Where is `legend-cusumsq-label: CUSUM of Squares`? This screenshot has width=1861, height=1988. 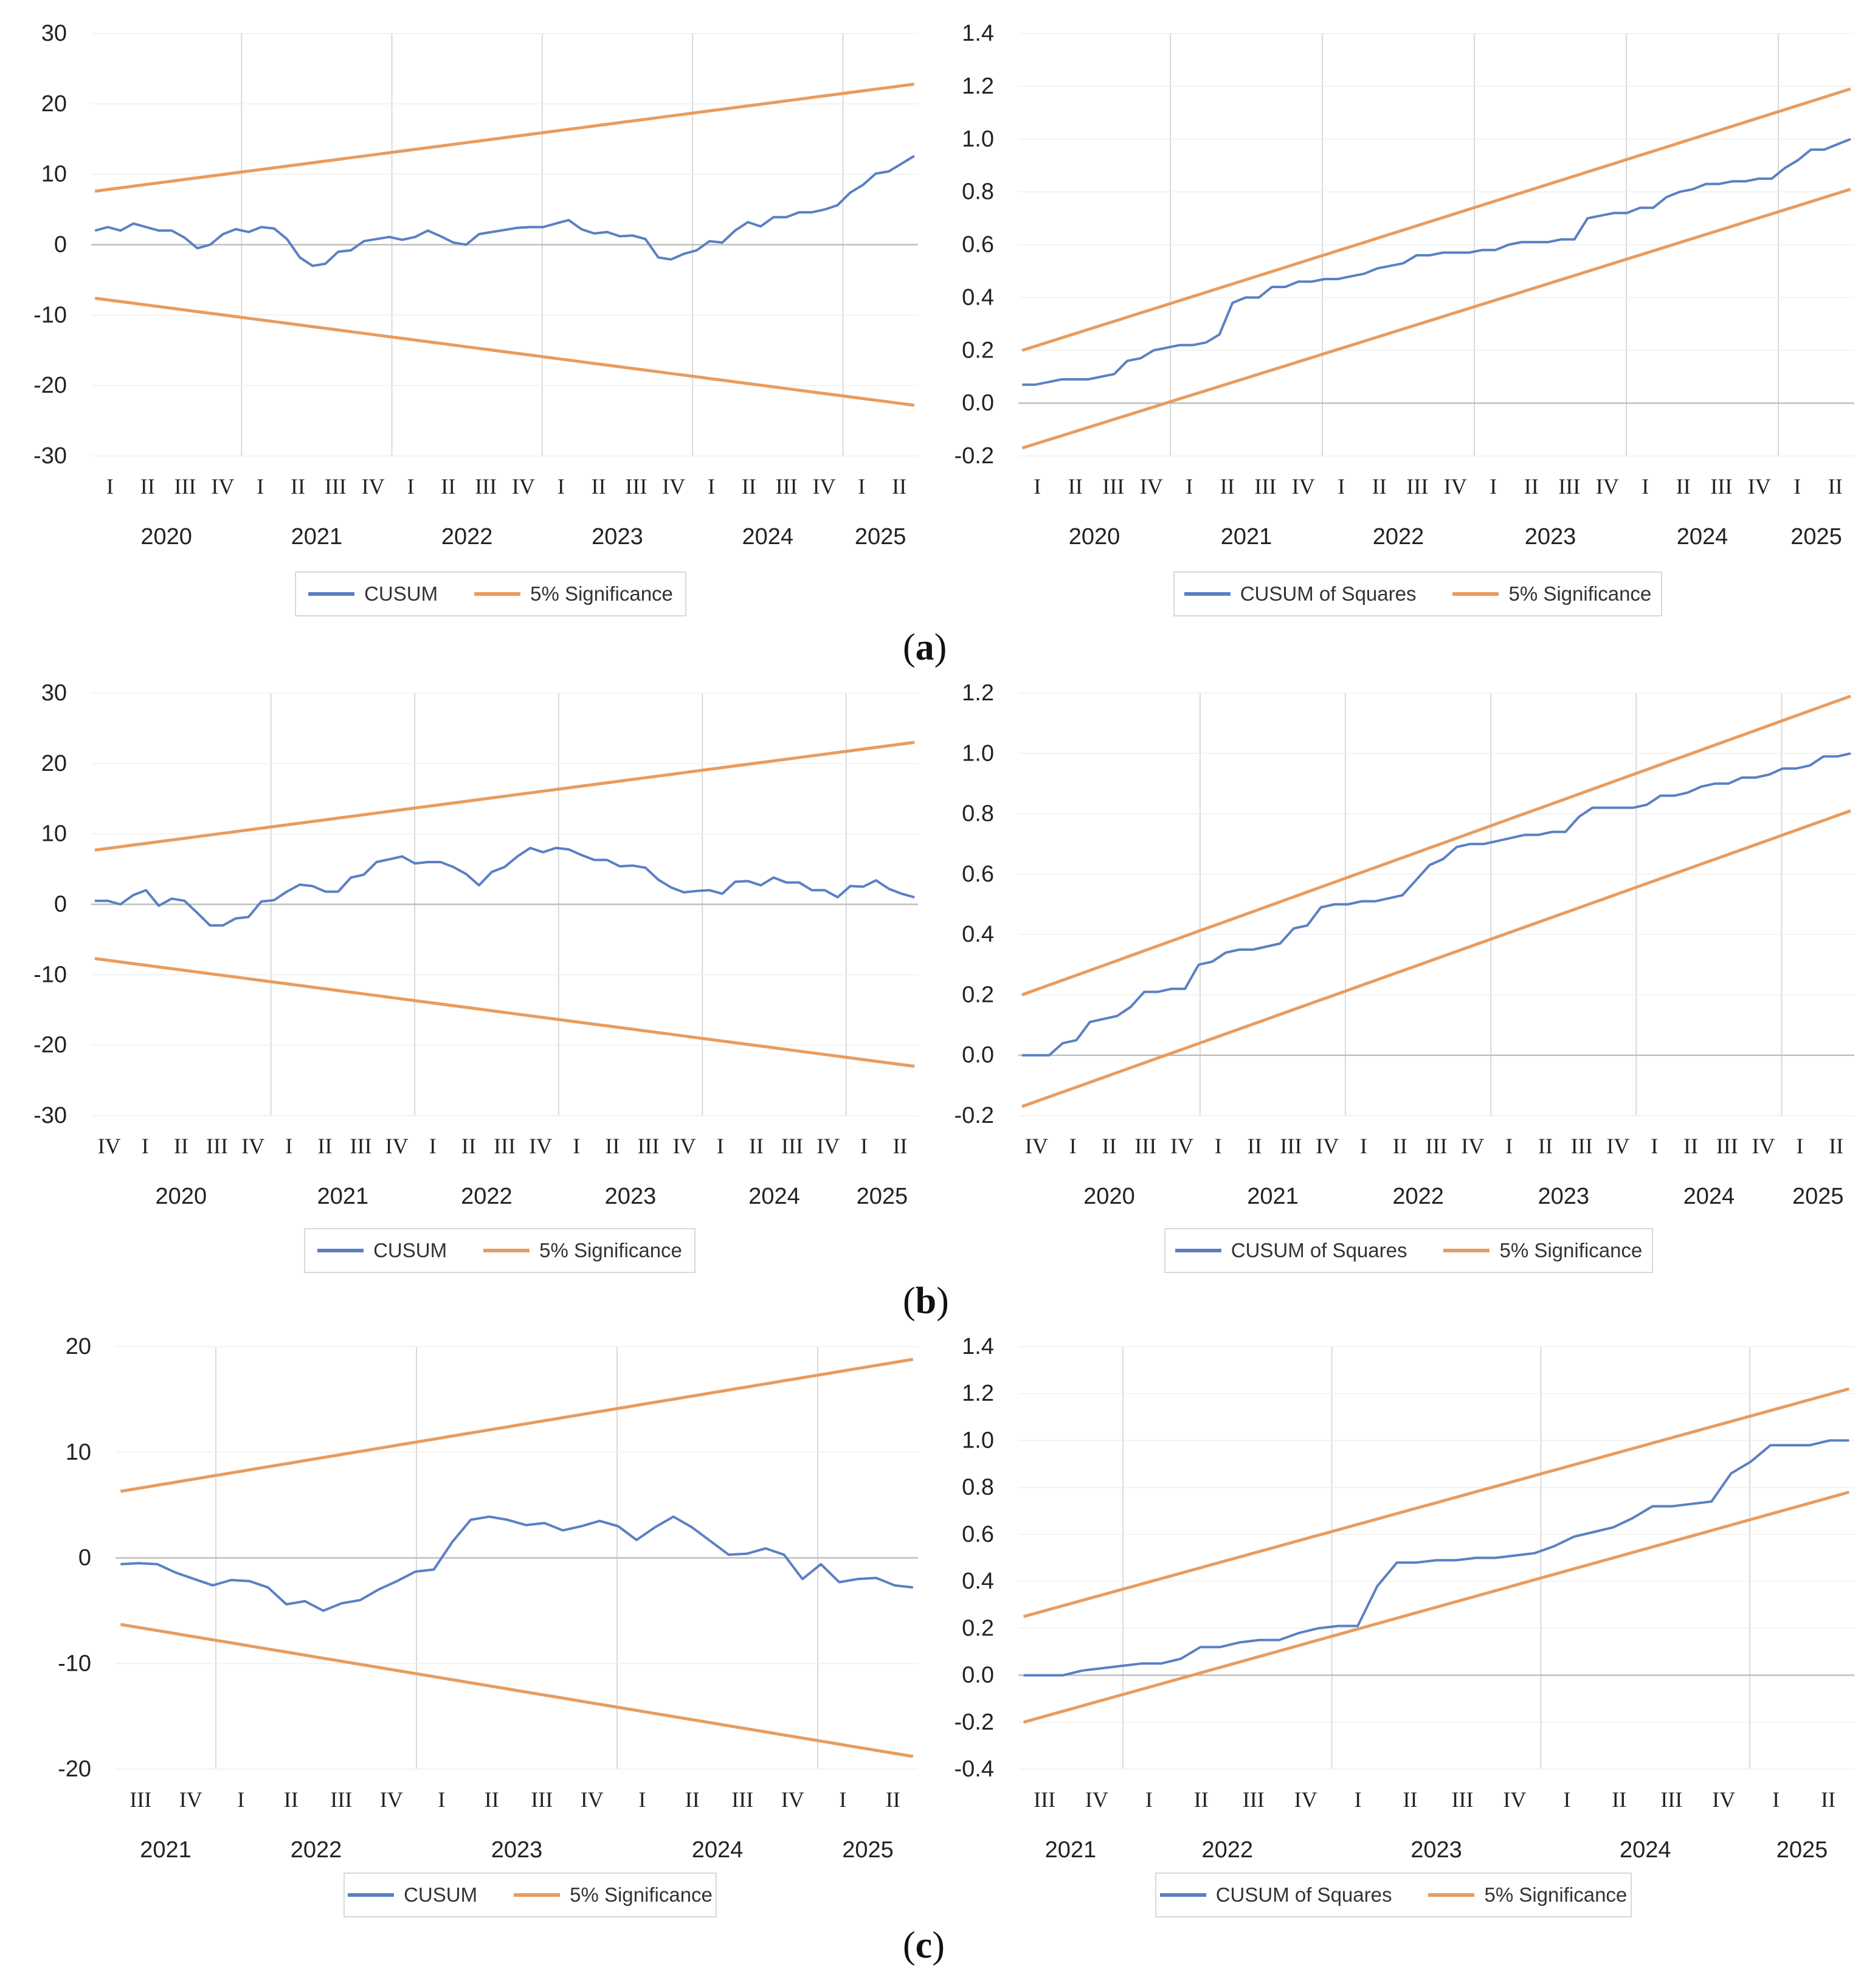
legend-cusumsq-label: CUSUM of Squares is located at coordinates (1319, 1250).